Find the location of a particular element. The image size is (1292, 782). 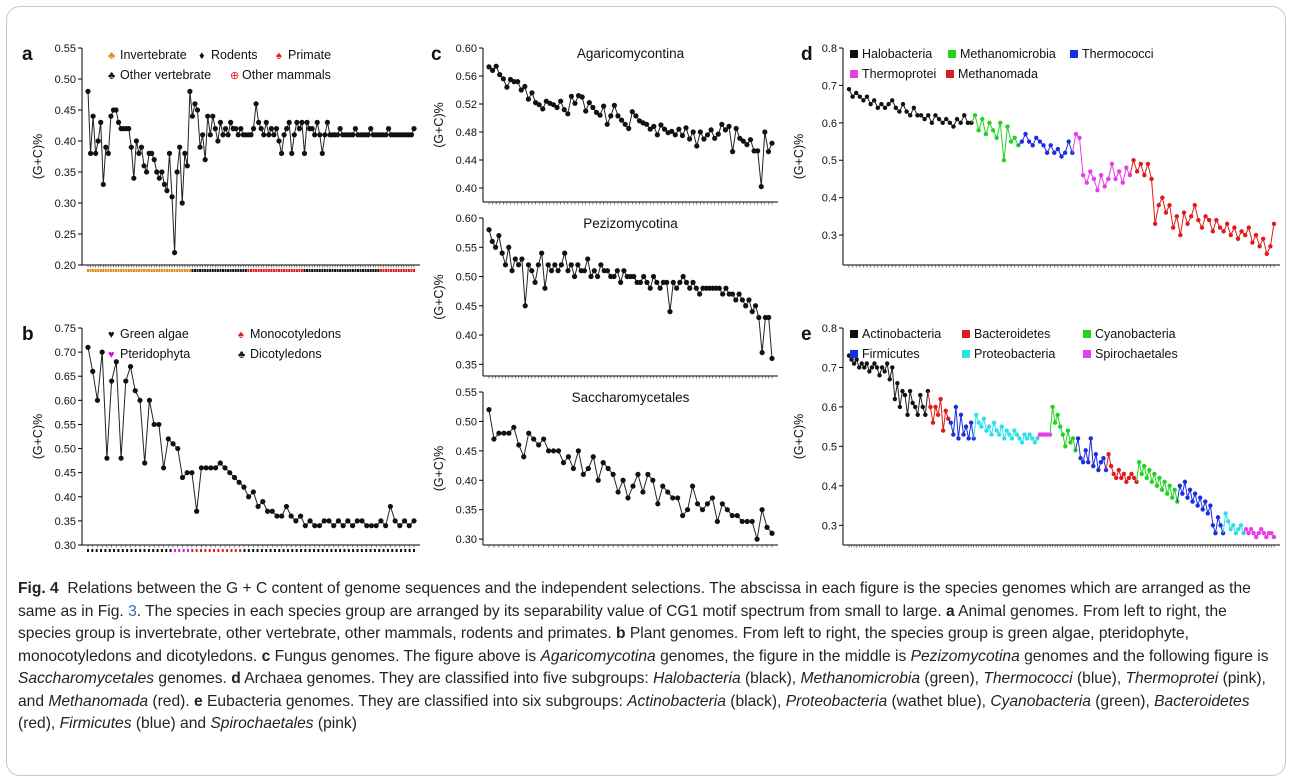

y-tick-label: 0.70 is located at coordinates (65, 353).